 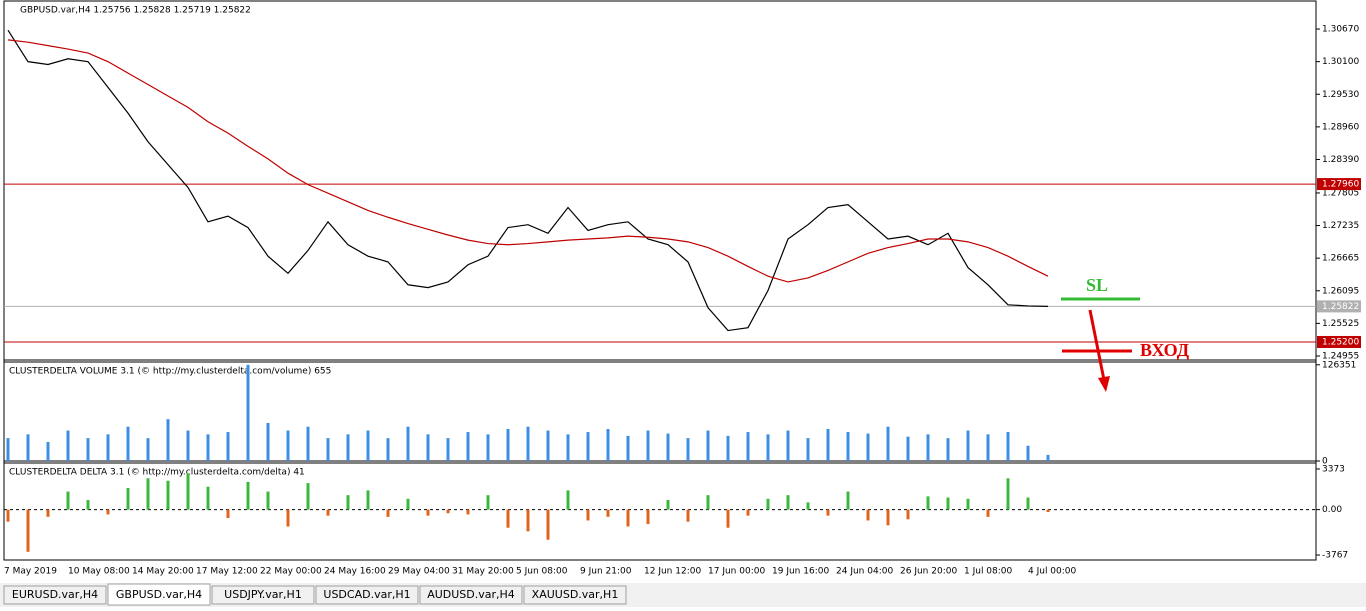 What do you see at coordinates (1340, 160) in the screenshot?
I see `y-tick-label: 1.28390` at bounding box center [1340, 160].